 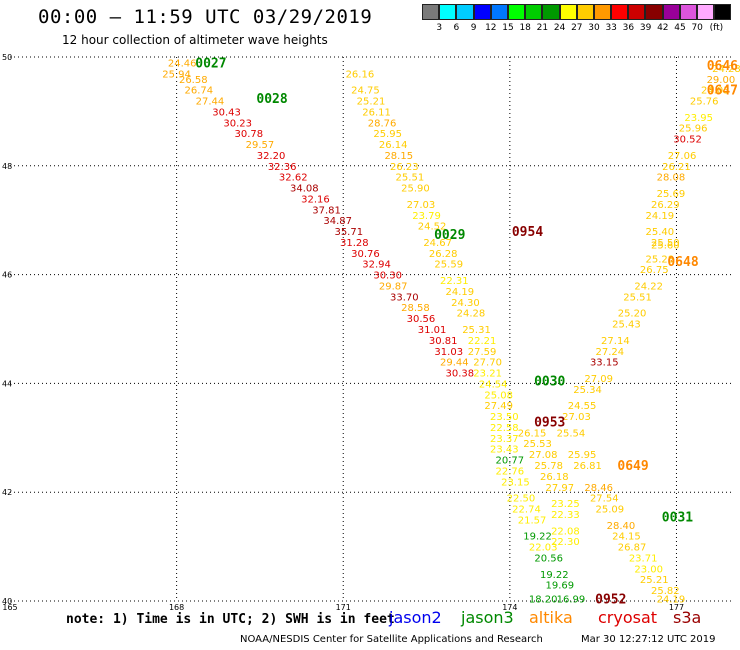 What do you see at coordinates (398, 156) in the screenshot?
I see `data-point-label: 28.15` at bounding box center [398, 156].